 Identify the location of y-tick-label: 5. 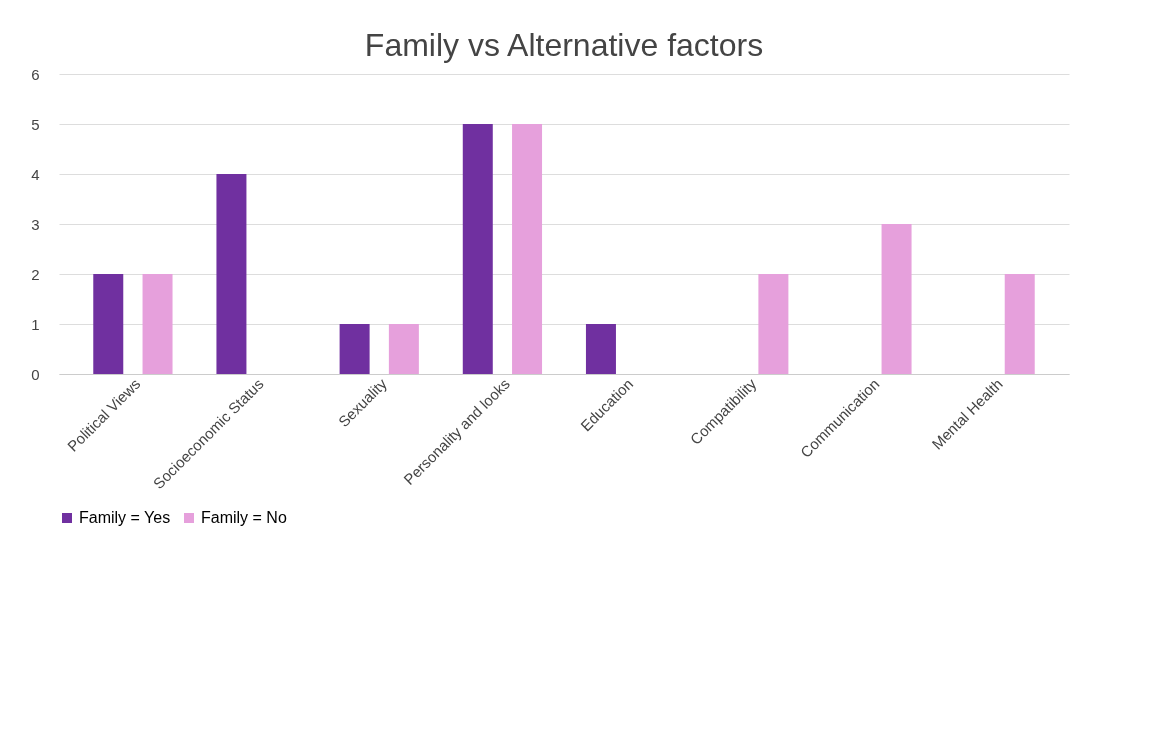
(35, 124).